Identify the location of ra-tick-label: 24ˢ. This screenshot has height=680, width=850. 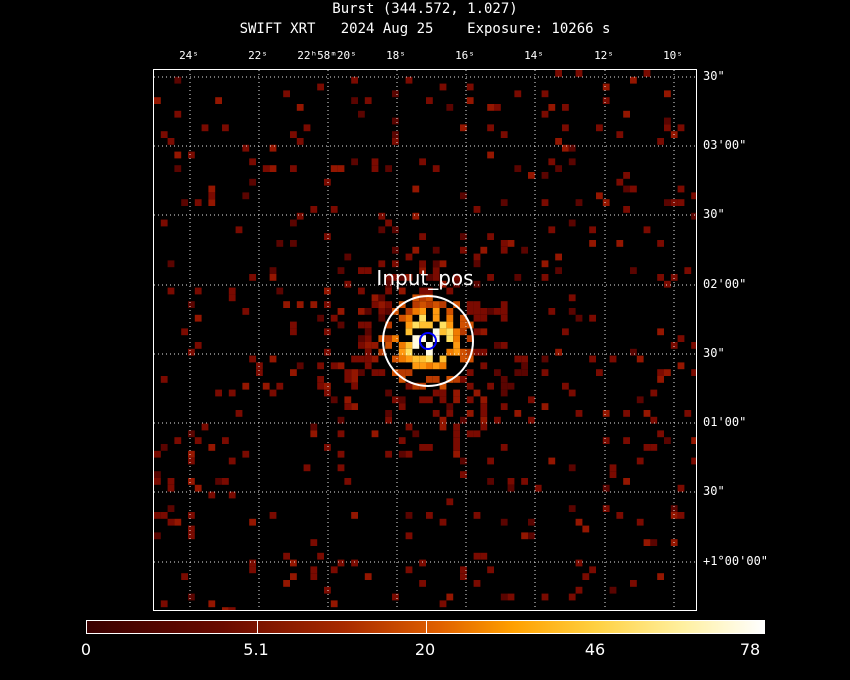
(189, 55).